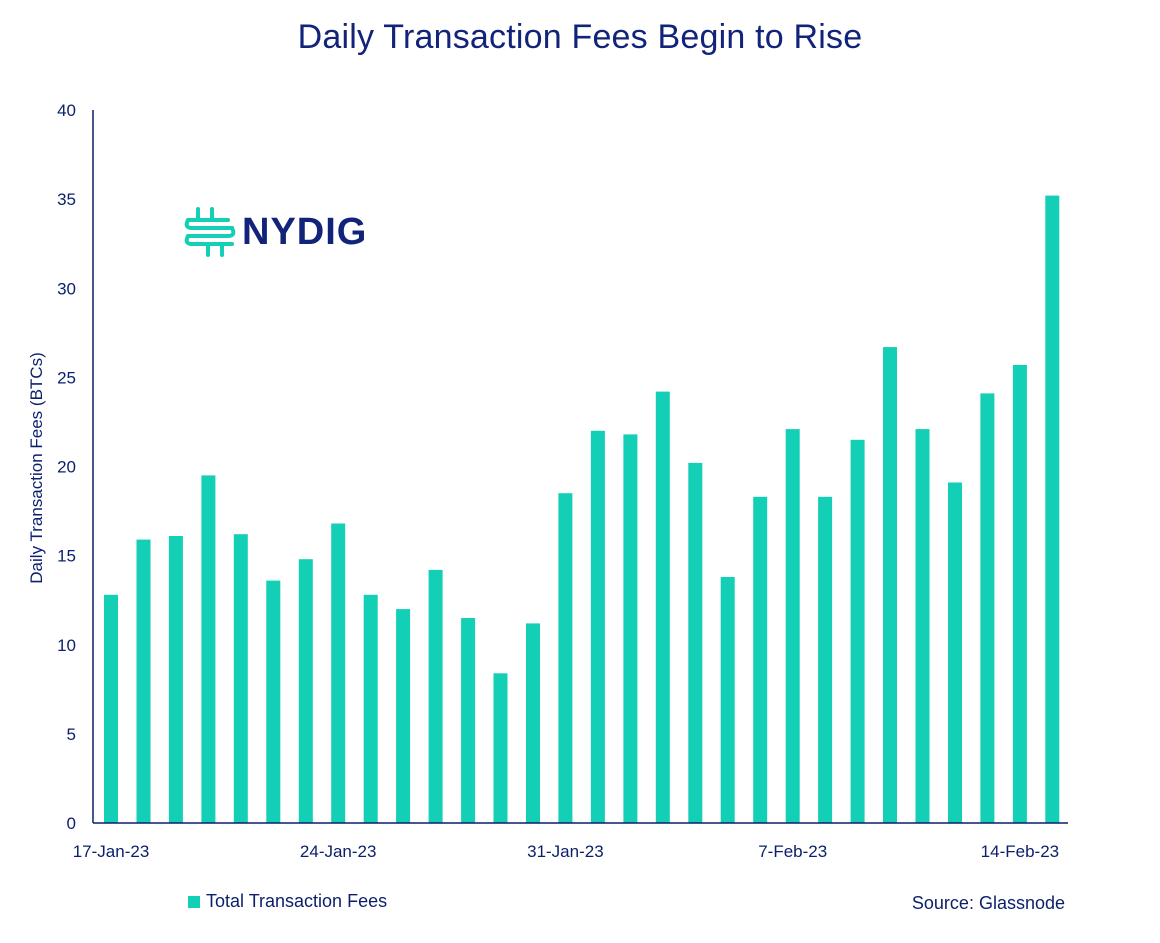  Describe the element at coordinates (71, 823) in the screenshot. I see `y-tick-label: 0` at that location.